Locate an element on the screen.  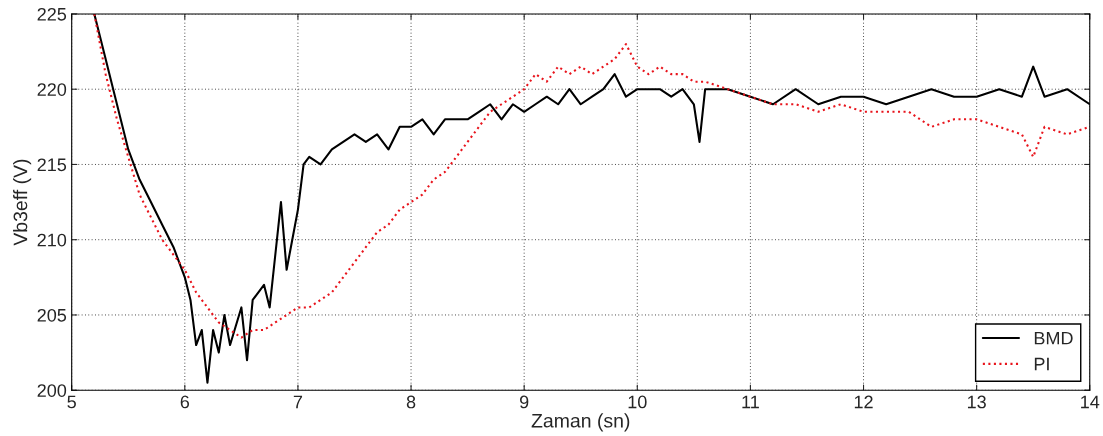
x-axis-title: Zaman (sn) is located at coordinates (580, 422).